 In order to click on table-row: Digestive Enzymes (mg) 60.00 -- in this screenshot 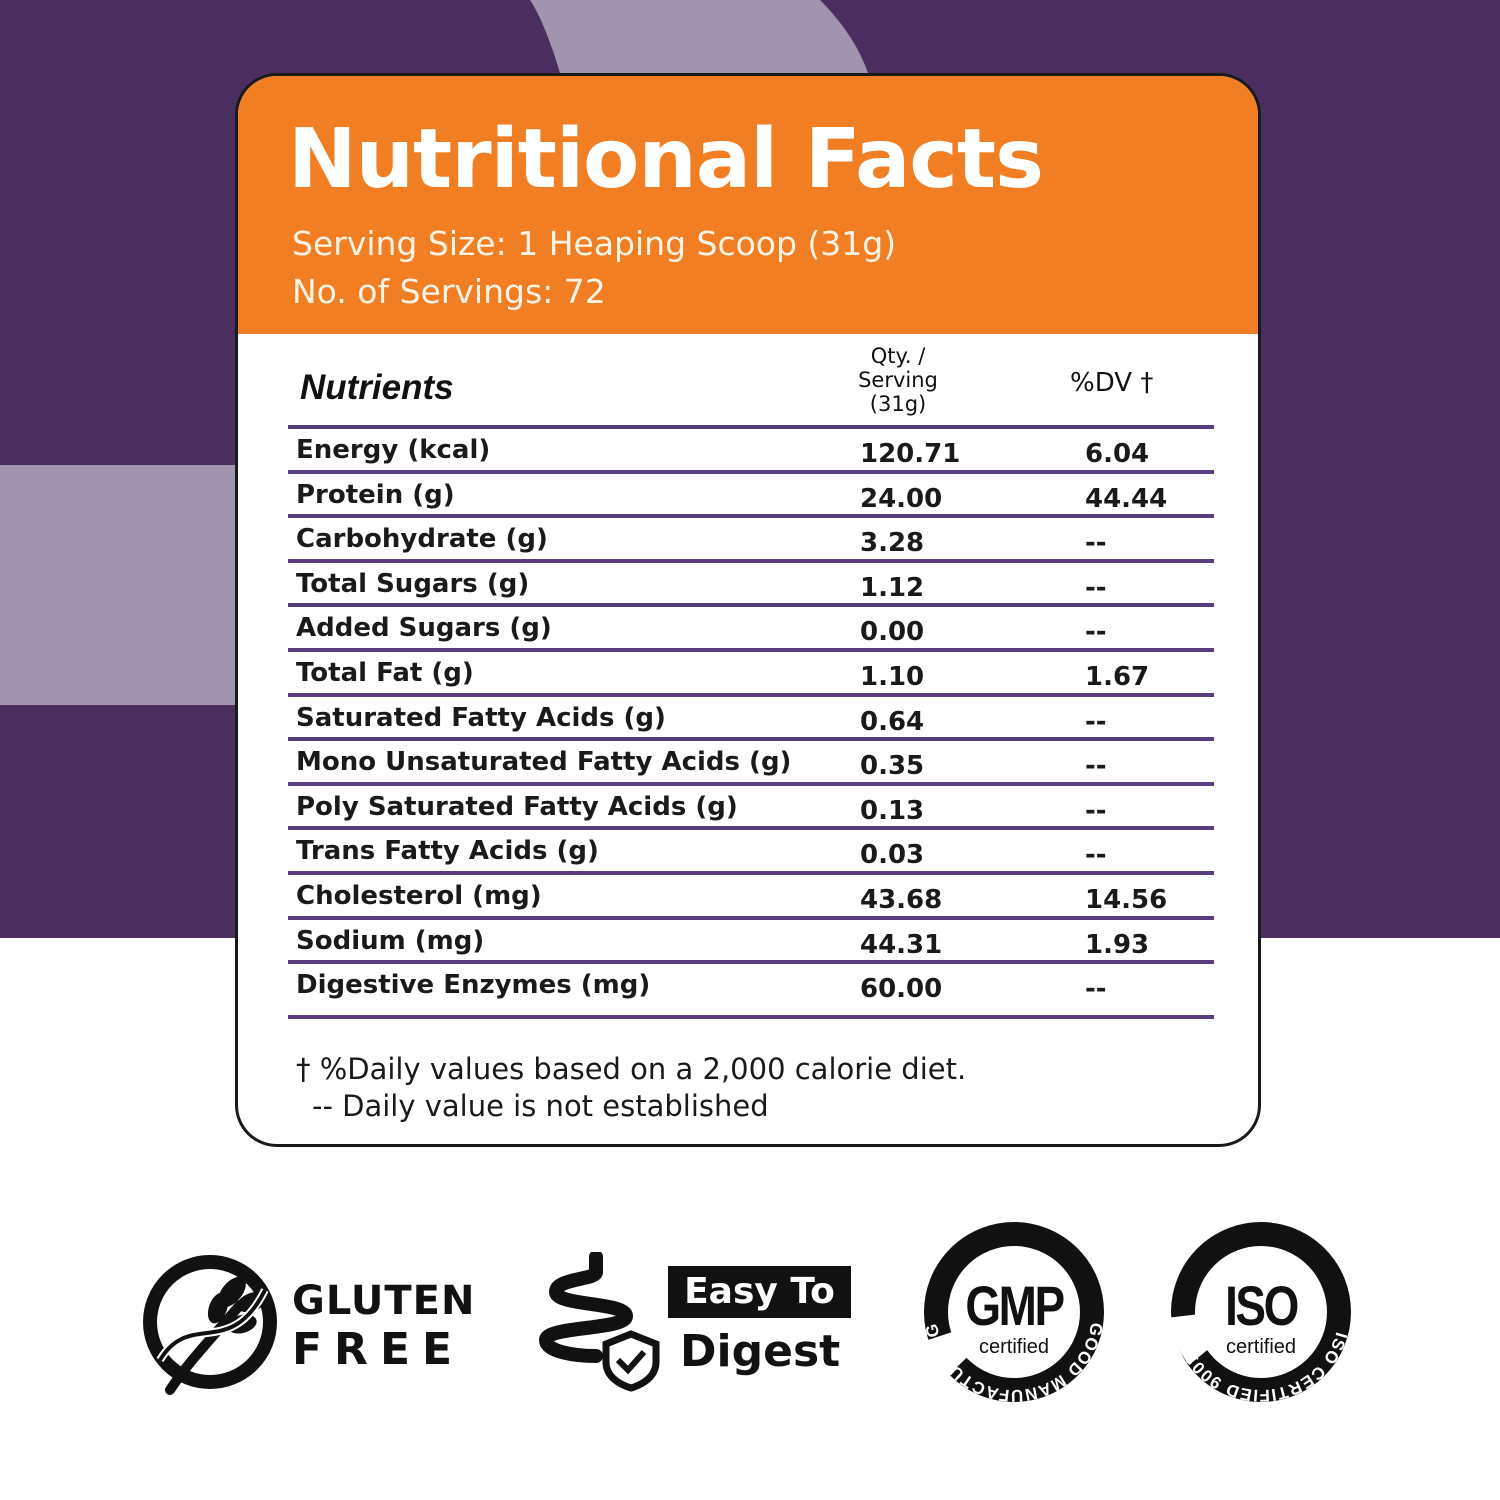, I will do `click(751, 988)`.